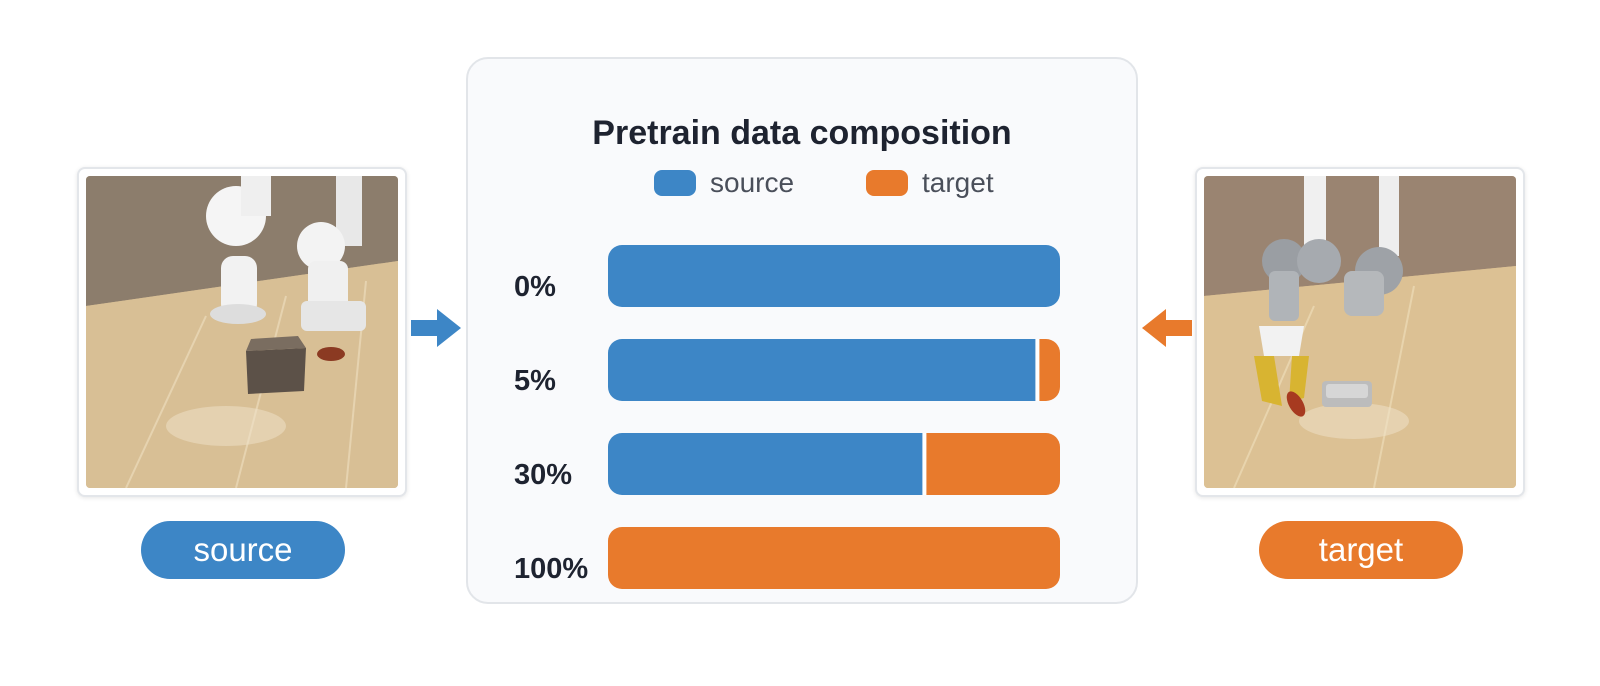 Image resolution: width=1600 pixels, height=686 pixels. I want to click on row-label-0: 0%, so click(535, 287).